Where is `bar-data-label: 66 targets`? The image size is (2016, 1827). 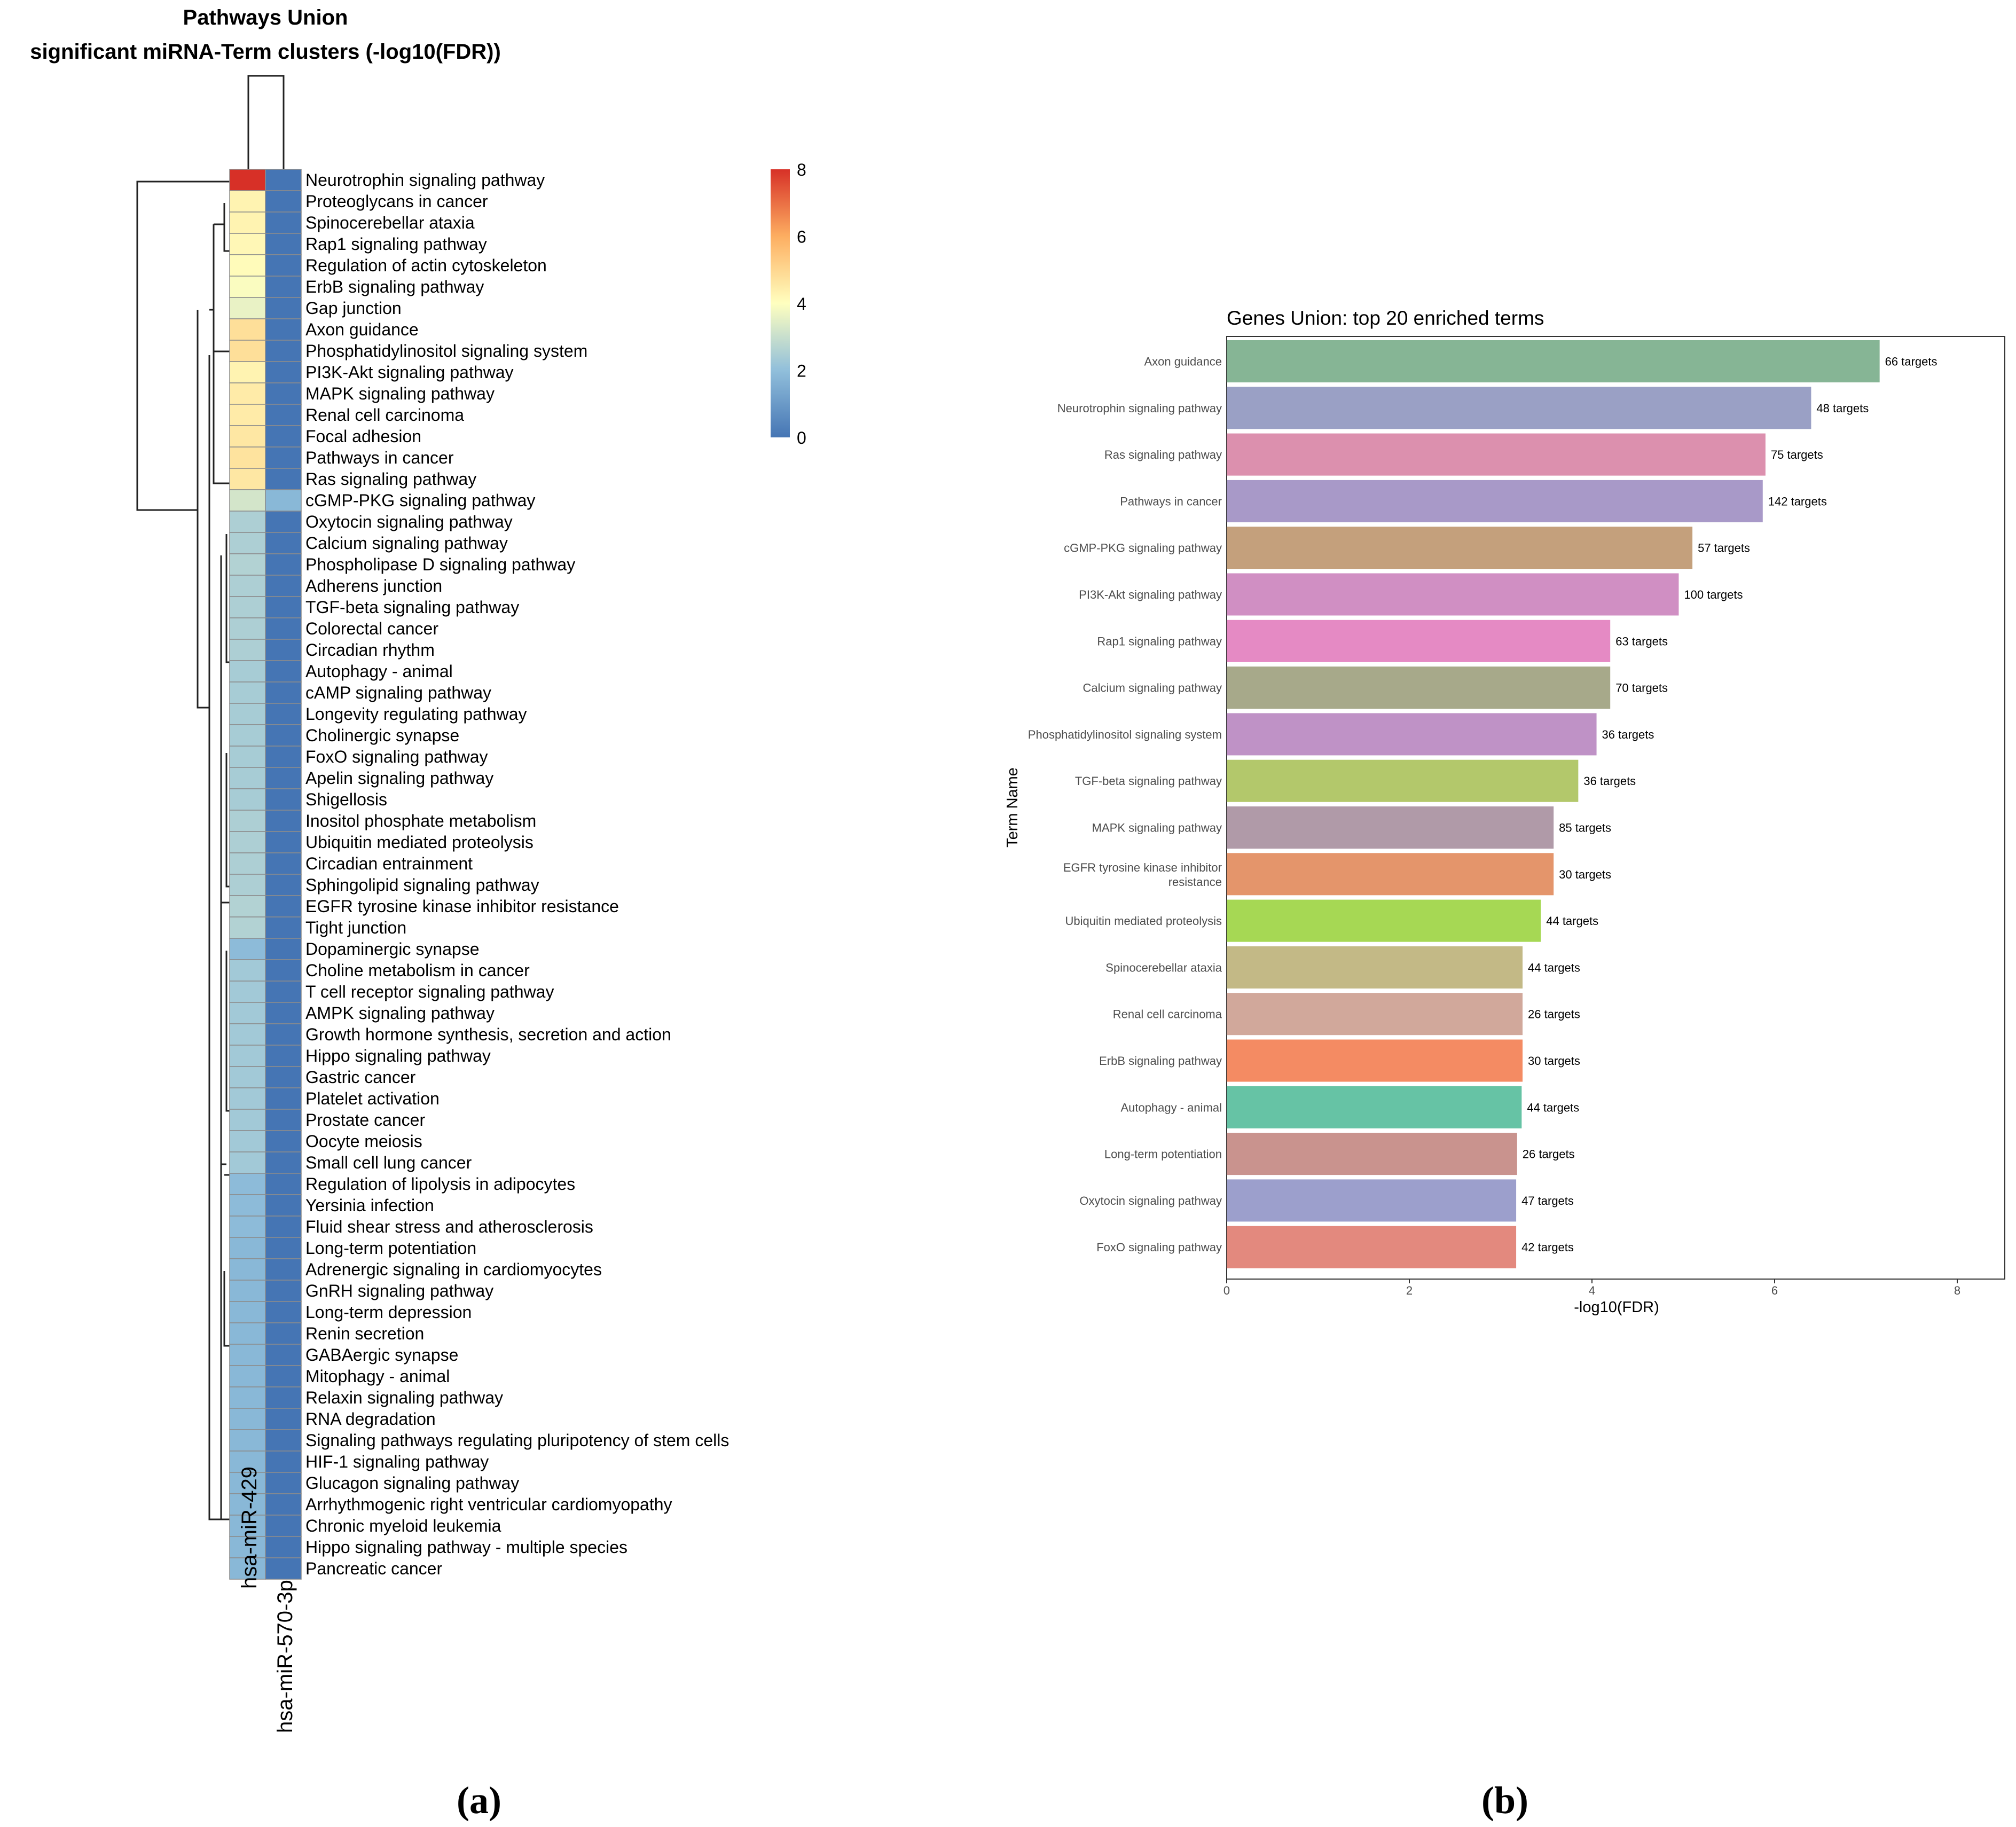 bar-data-label: 66 targets is located at coordinates (1911, 361).